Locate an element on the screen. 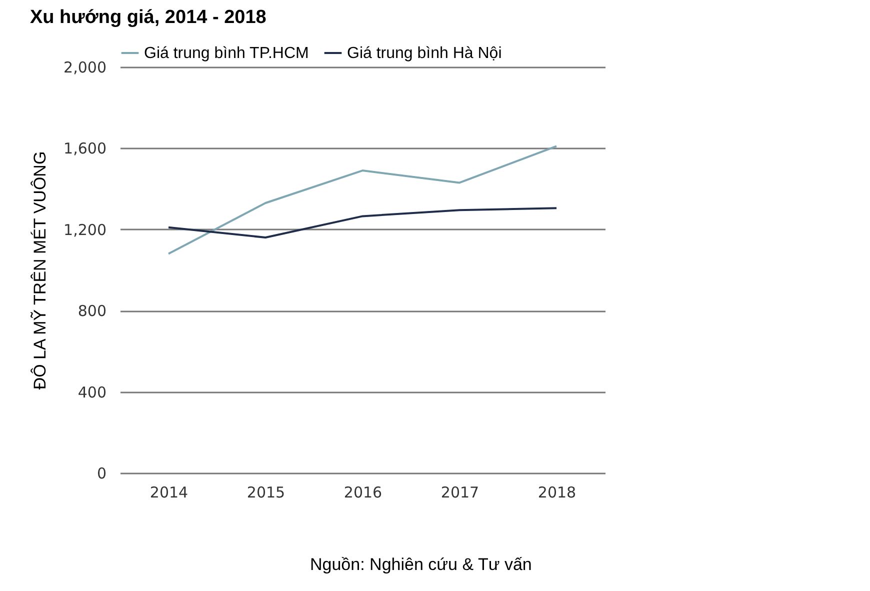 This screenshot has height=591, width=870. y-axis-title: ĐÔ LA MỸ TRÊN MÉT VUÔNG is located at coordinates (40, 270).